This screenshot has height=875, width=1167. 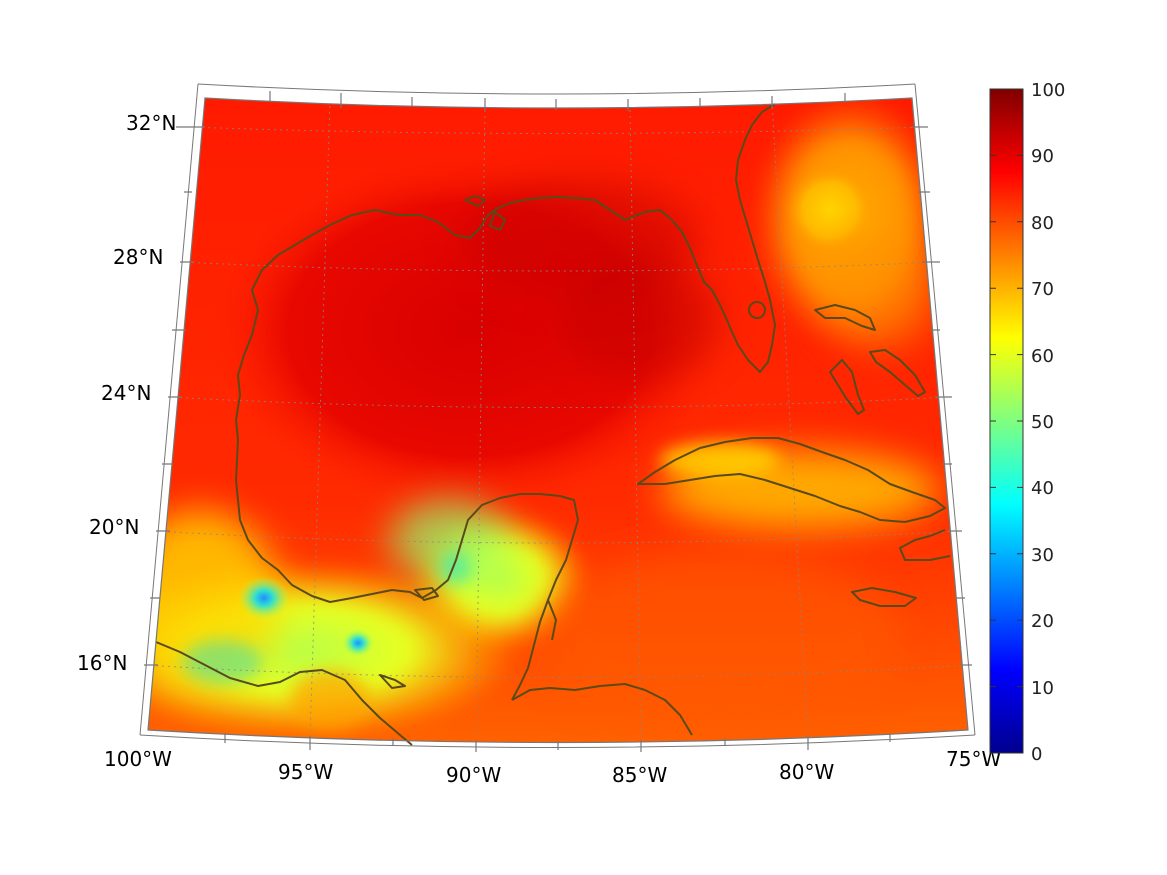 I want to click on lat-label-28: 28°N, so click(x=138, y=257).